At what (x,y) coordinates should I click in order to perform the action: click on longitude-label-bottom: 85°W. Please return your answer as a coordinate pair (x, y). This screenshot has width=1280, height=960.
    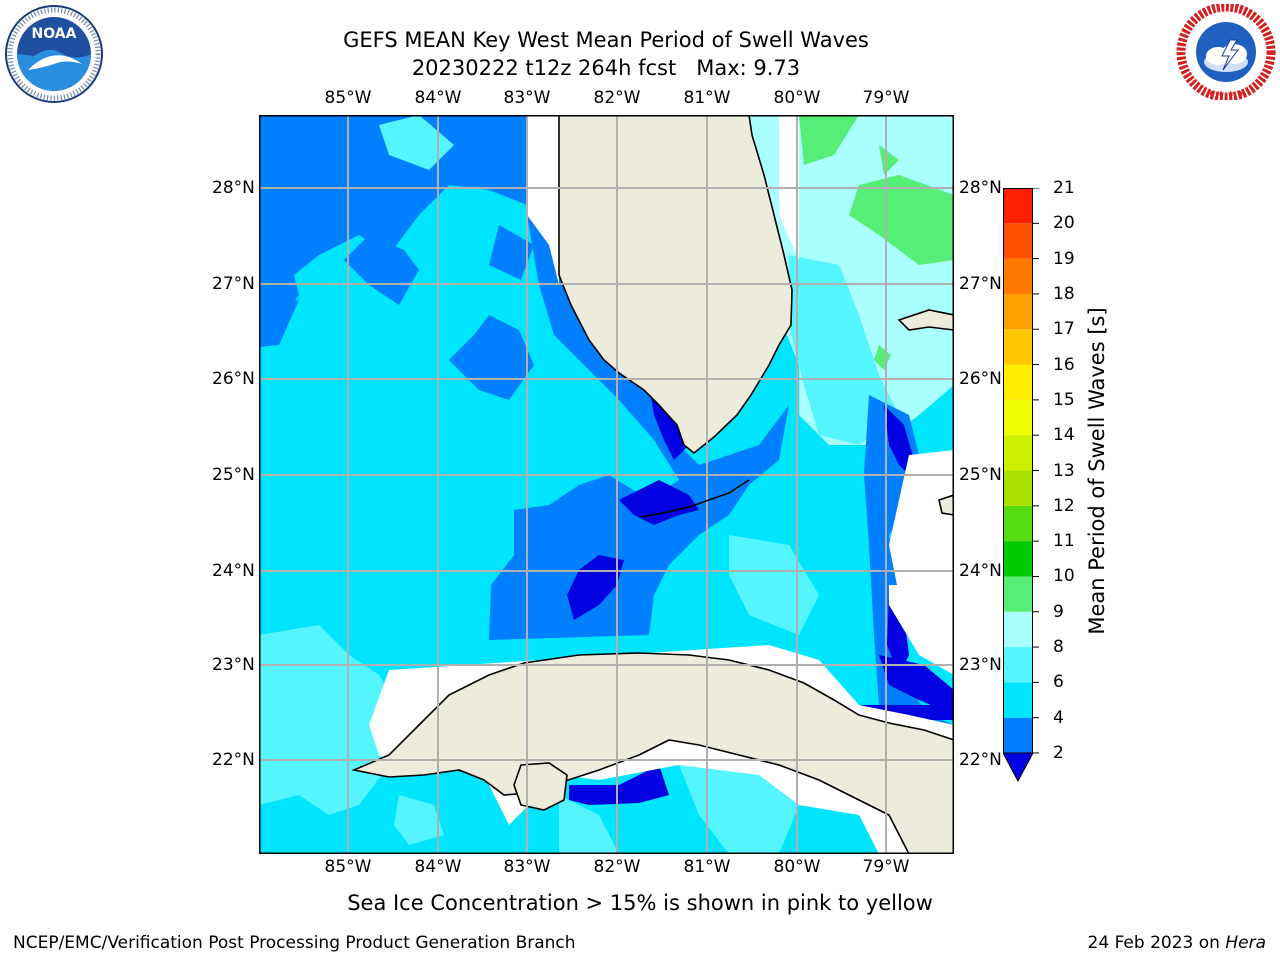
    Looking at the image, I should click on (348, 867).